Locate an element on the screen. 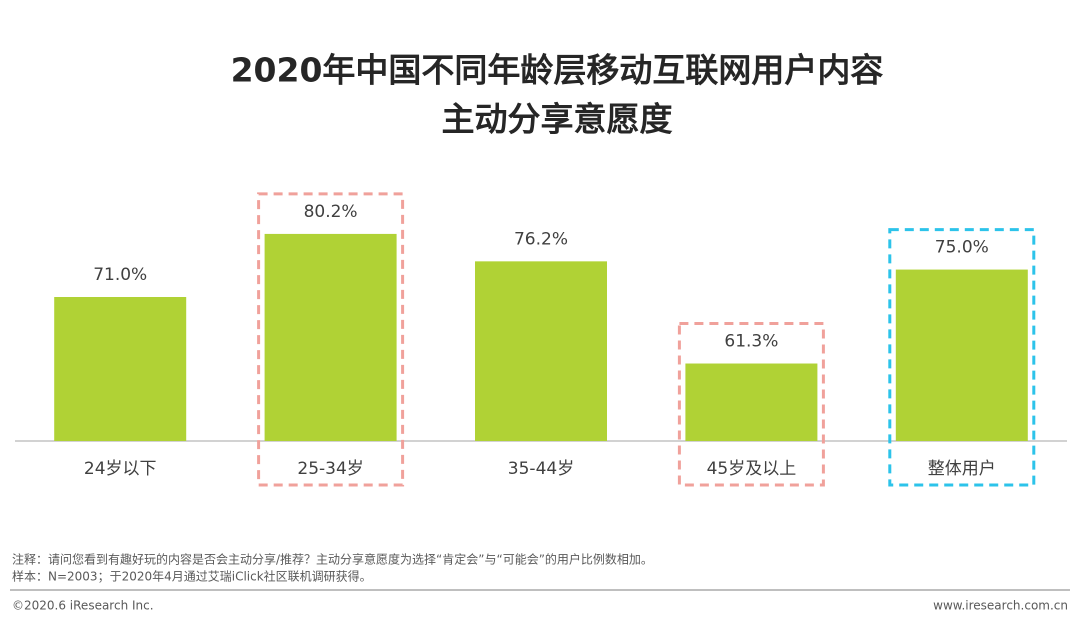 The height and width of the screenshot is (624, 1080). chart-title: 主动分享意愿度 is located at coordinates (557, 119).